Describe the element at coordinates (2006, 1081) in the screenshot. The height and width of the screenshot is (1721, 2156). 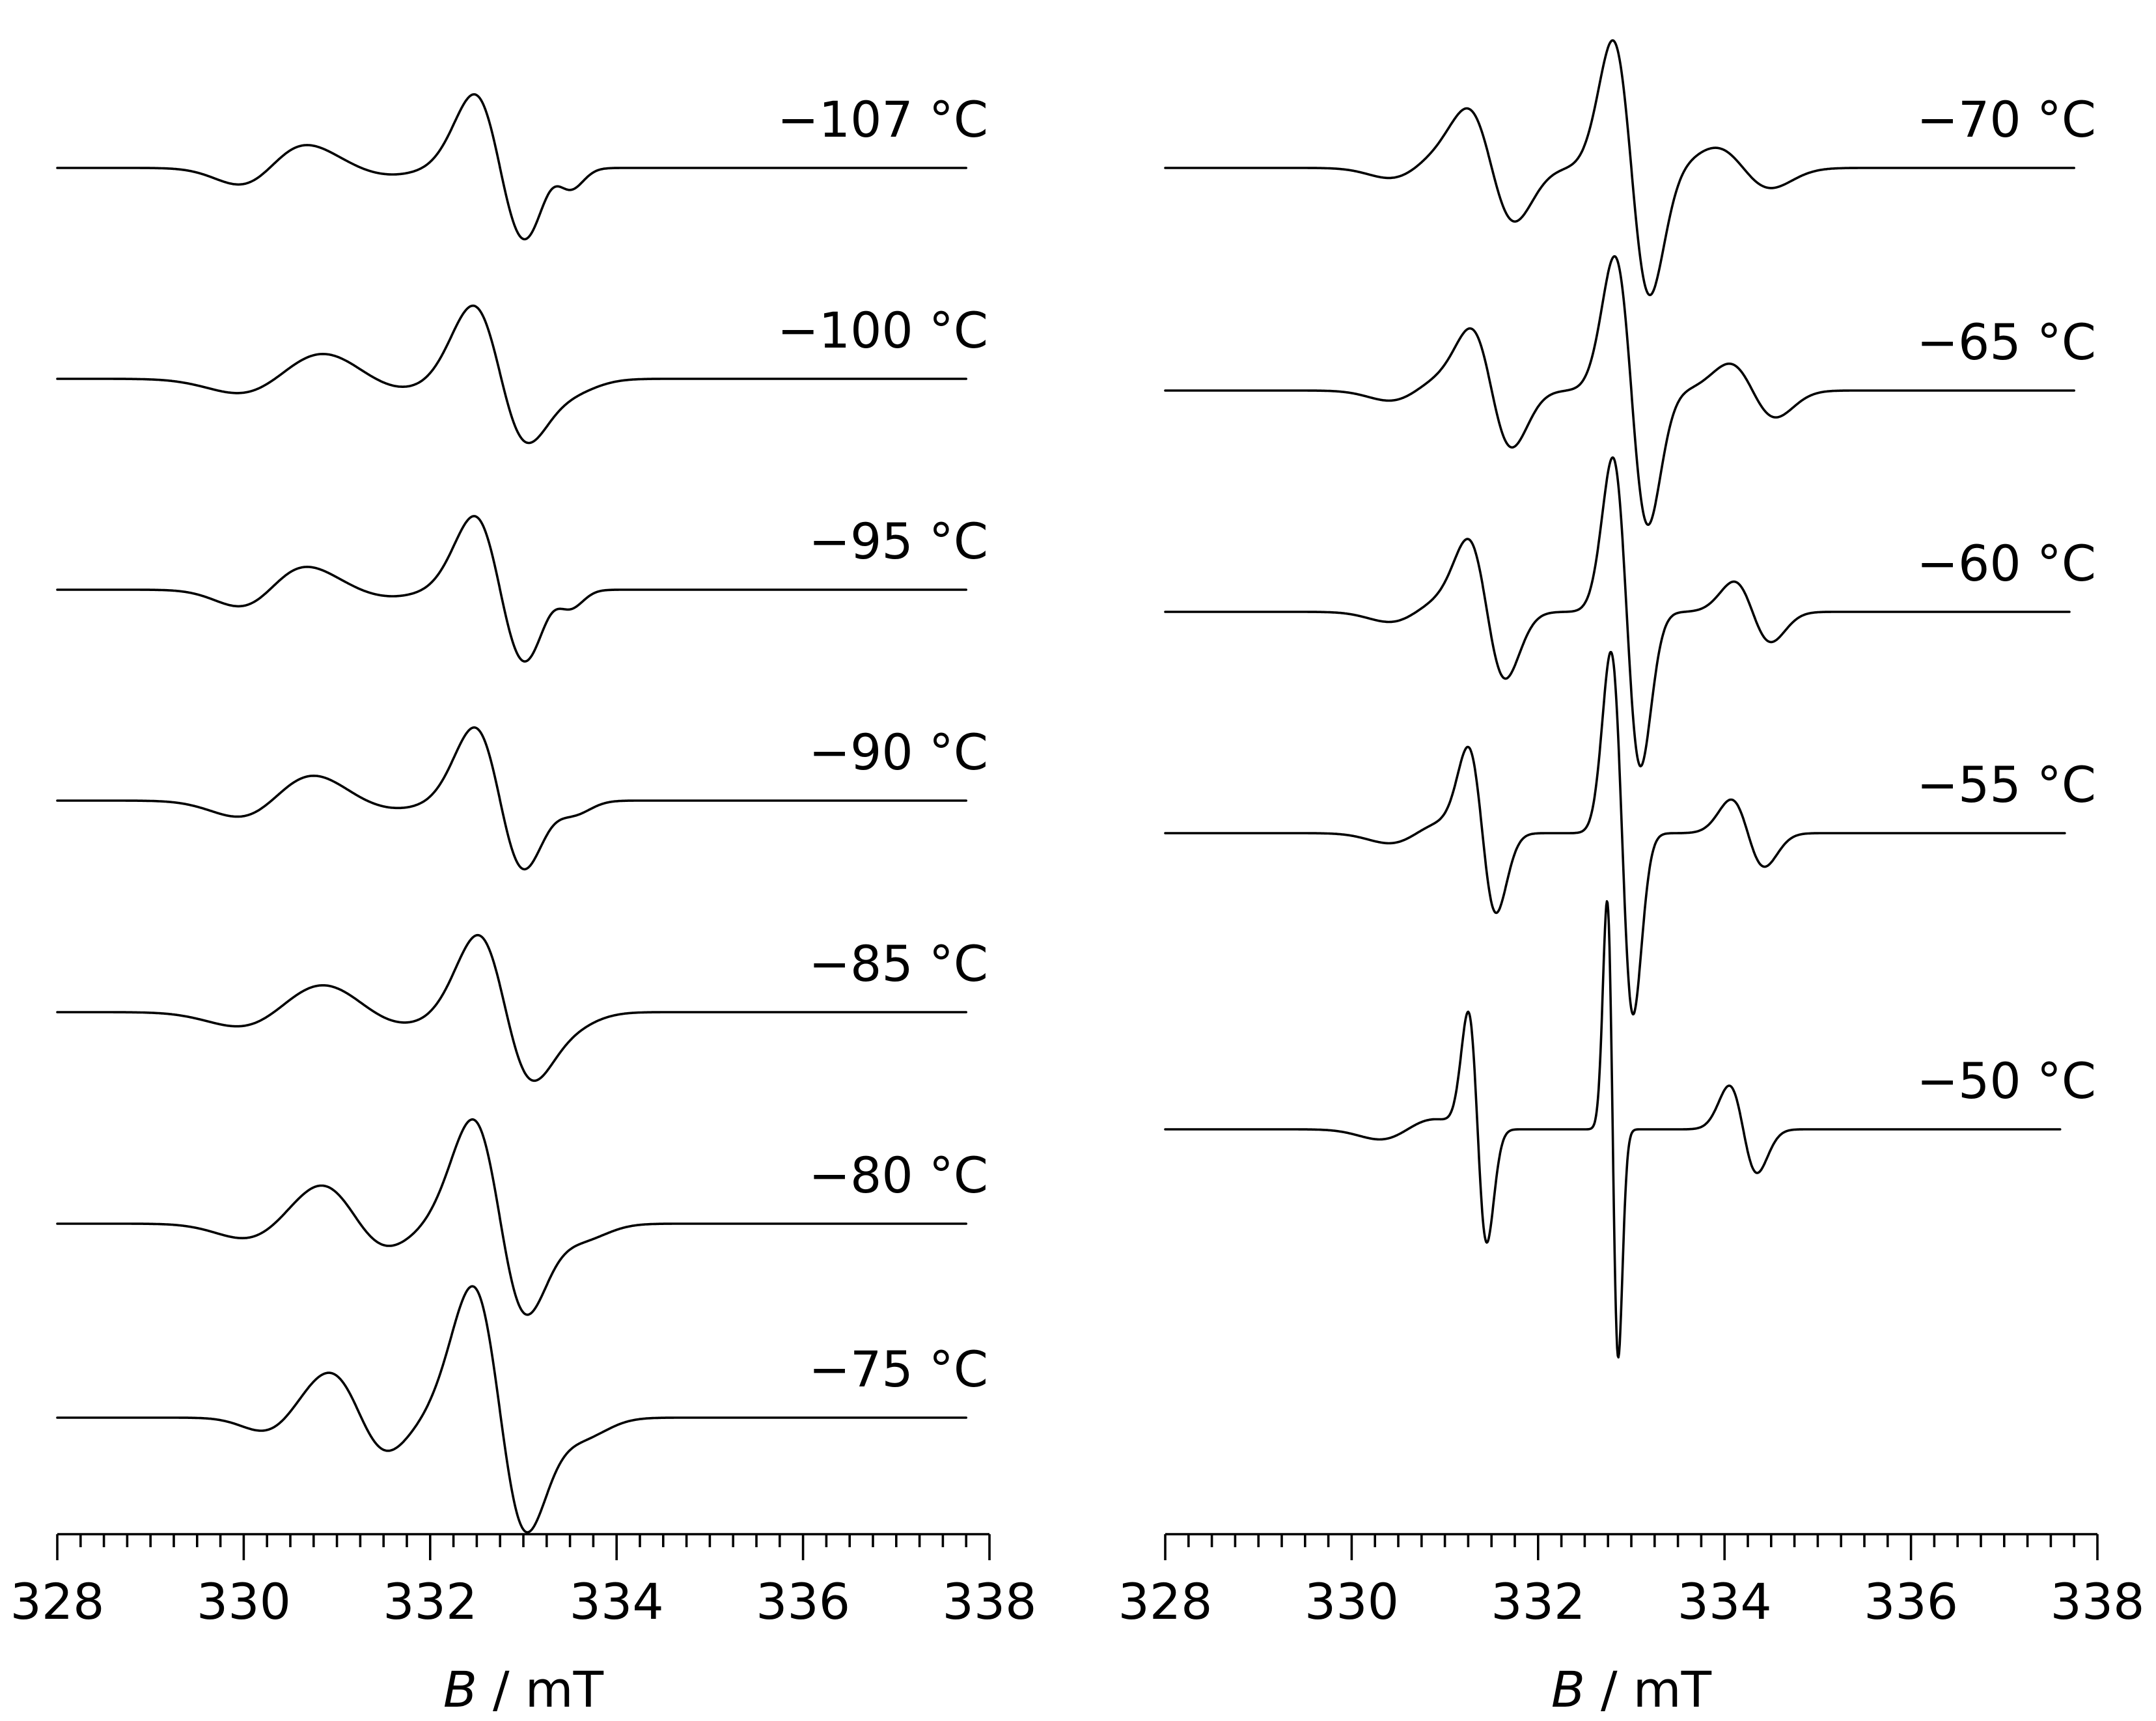
I see `temperature-label: −50 °C` at that location.